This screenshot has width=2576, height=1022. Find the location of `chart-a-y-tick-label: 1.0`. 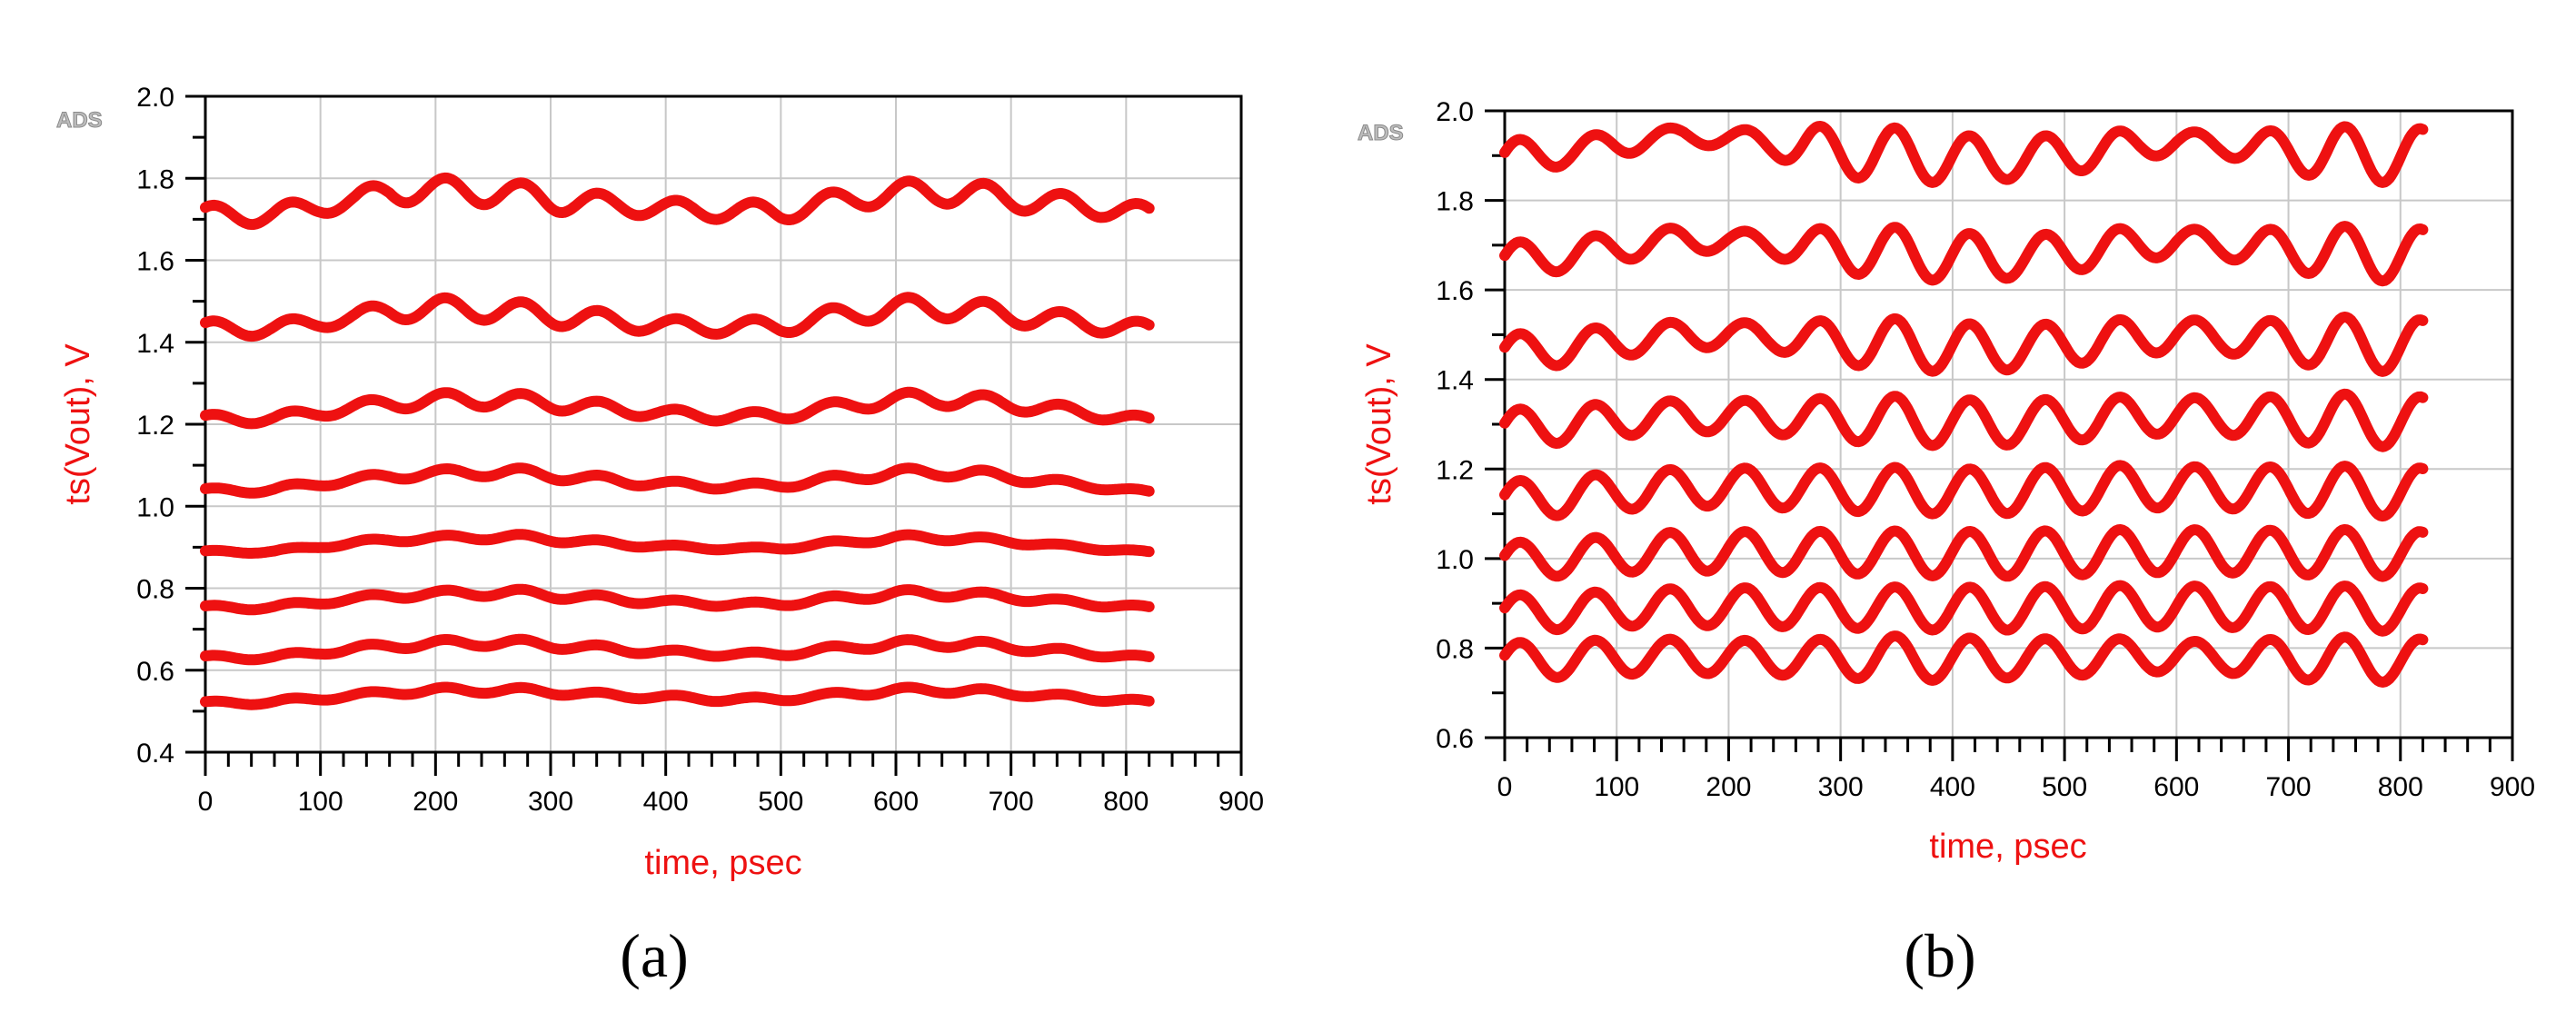

chart-a-y-tick-label: 1.0 is located at coordinates (155, 507).